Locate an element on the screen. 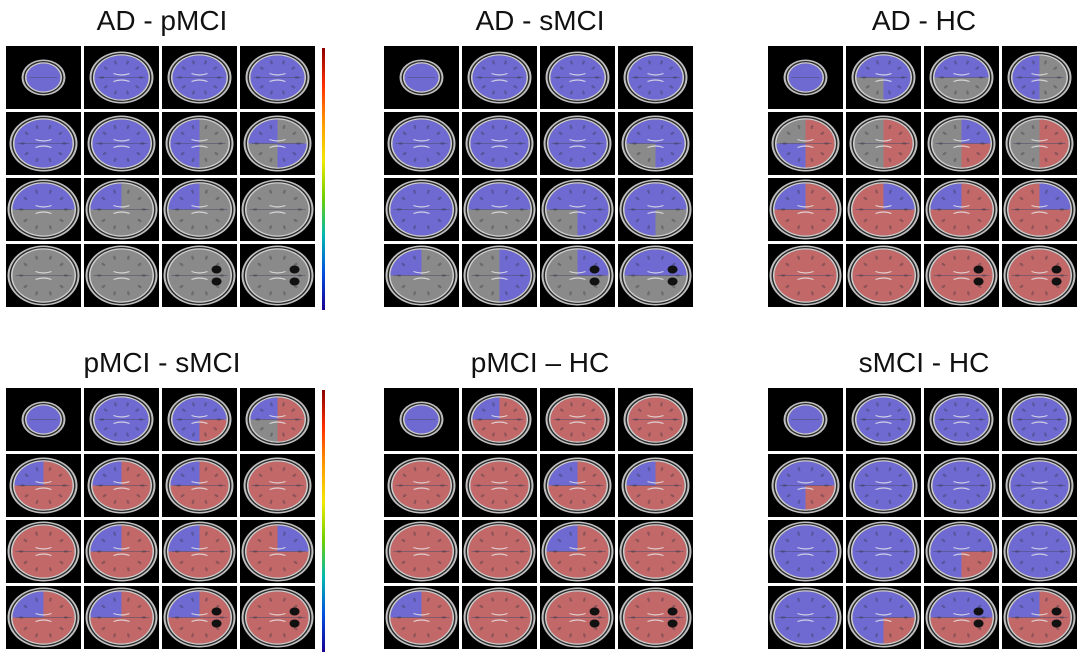  panel-title: AD - pMCI is located at coordinates (162, 20).